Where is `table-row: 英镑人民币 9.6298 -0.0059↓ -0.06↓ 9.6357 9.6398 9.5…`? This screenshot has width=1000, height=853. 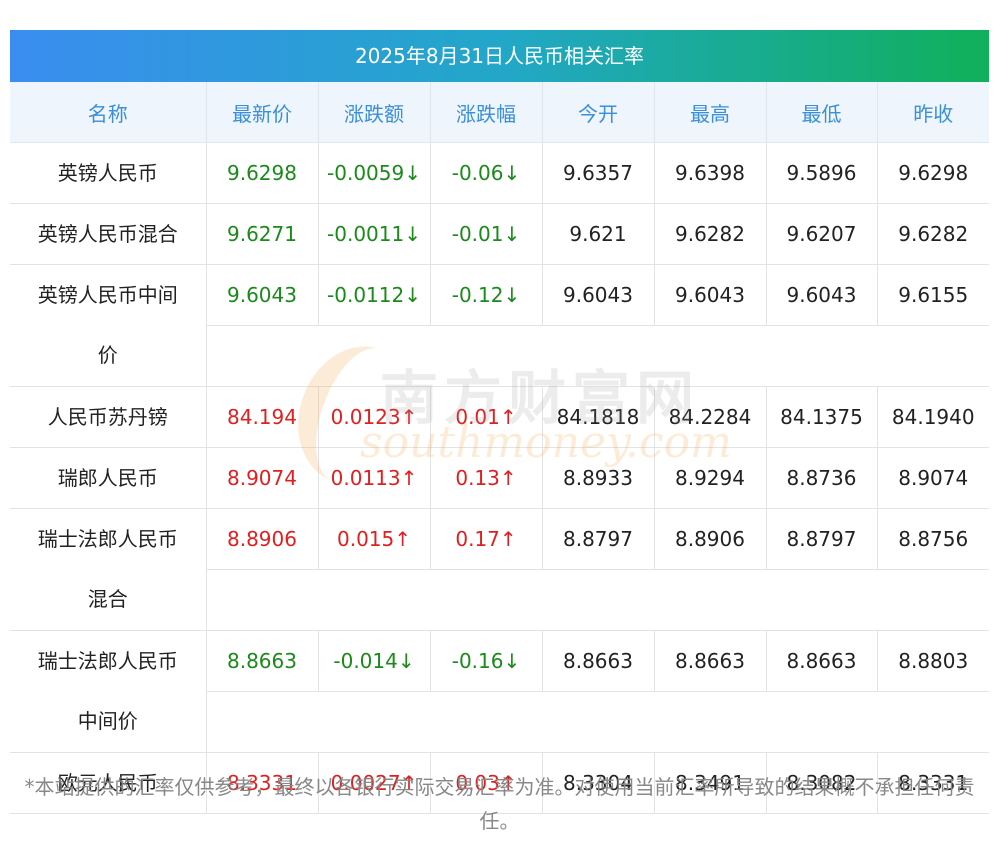
table-row: 英镑人民币 9.6298 -0.0059↓ -0.06↓ 9.6357 9.6398 9.5… is located at coordinates (499, 173).